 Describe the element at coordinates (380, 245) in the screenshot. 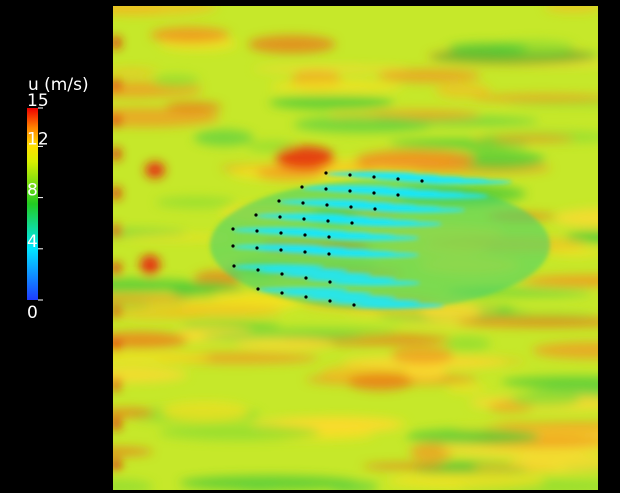

I see `wake-region` at that location.